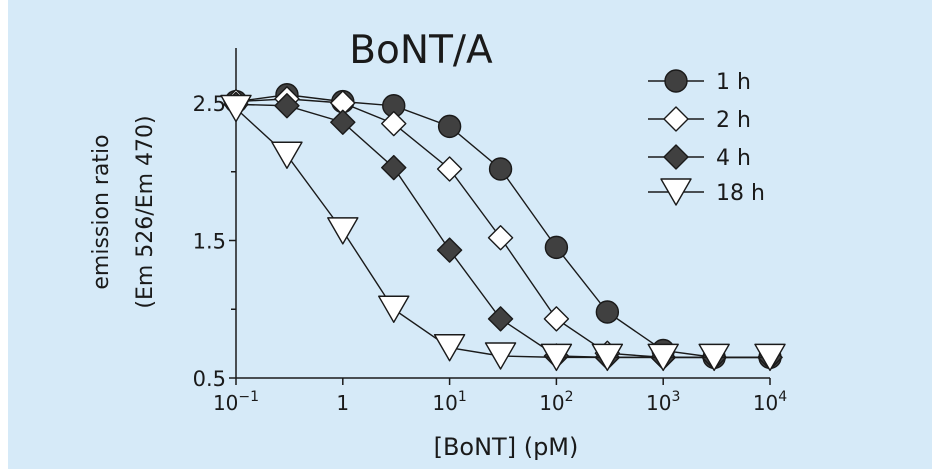 The image size is (940, 469). I want to click on legend: 1 h 2 h 4 h 18 h, so click(706, 137).